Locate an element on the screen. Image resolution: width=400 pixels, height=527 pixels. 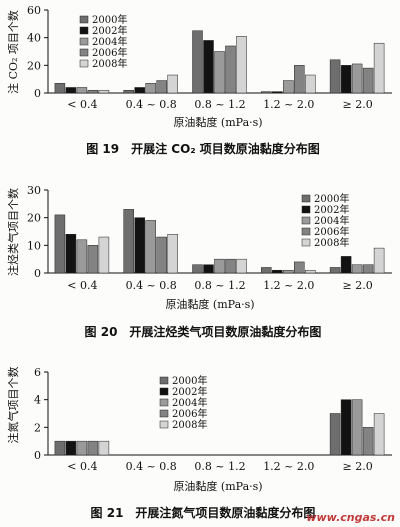
chart-nitrogen-legend-label: 2008年 is located at coordinates (189, 424).